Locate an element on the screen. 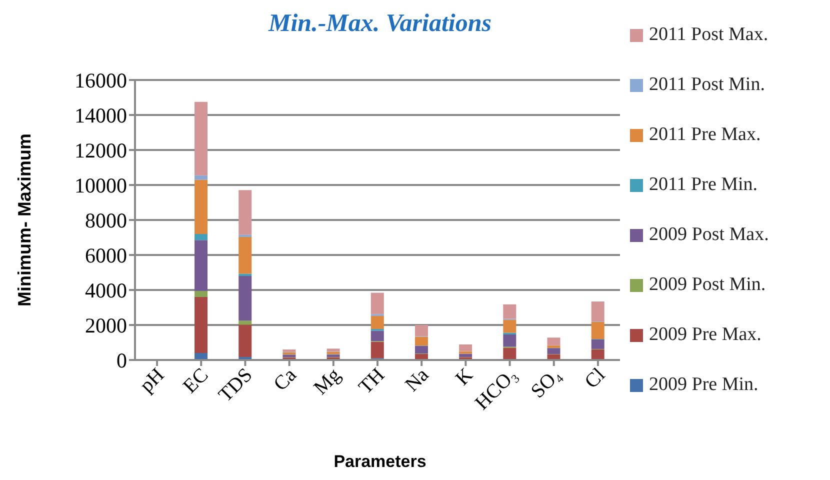 The width and height of the screenshot is (830, 480). y-tick-label: 10000 is located at coordinates (100, 185).